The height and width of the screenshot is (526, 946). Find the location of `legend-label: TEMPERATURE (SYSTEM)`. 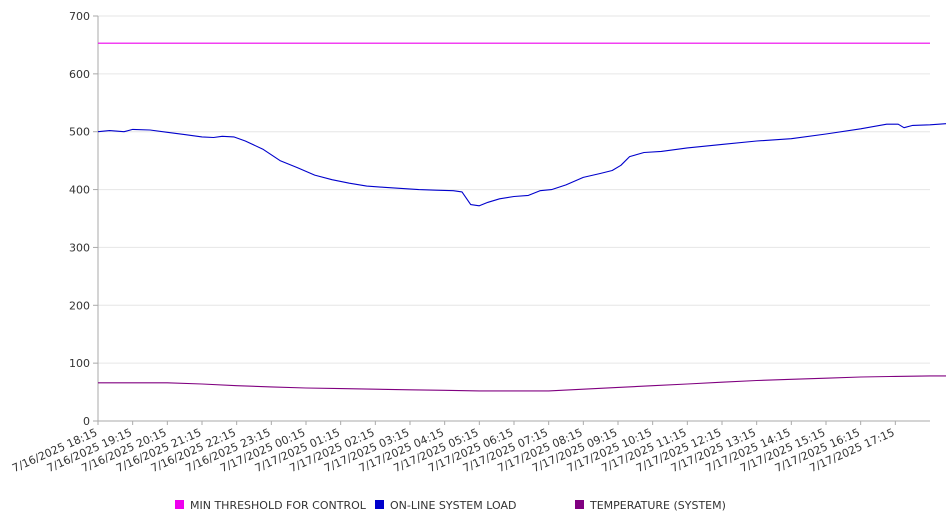

legend-label: TEMPERATURE (SYSTEM) is located at coordinates (657, 505).